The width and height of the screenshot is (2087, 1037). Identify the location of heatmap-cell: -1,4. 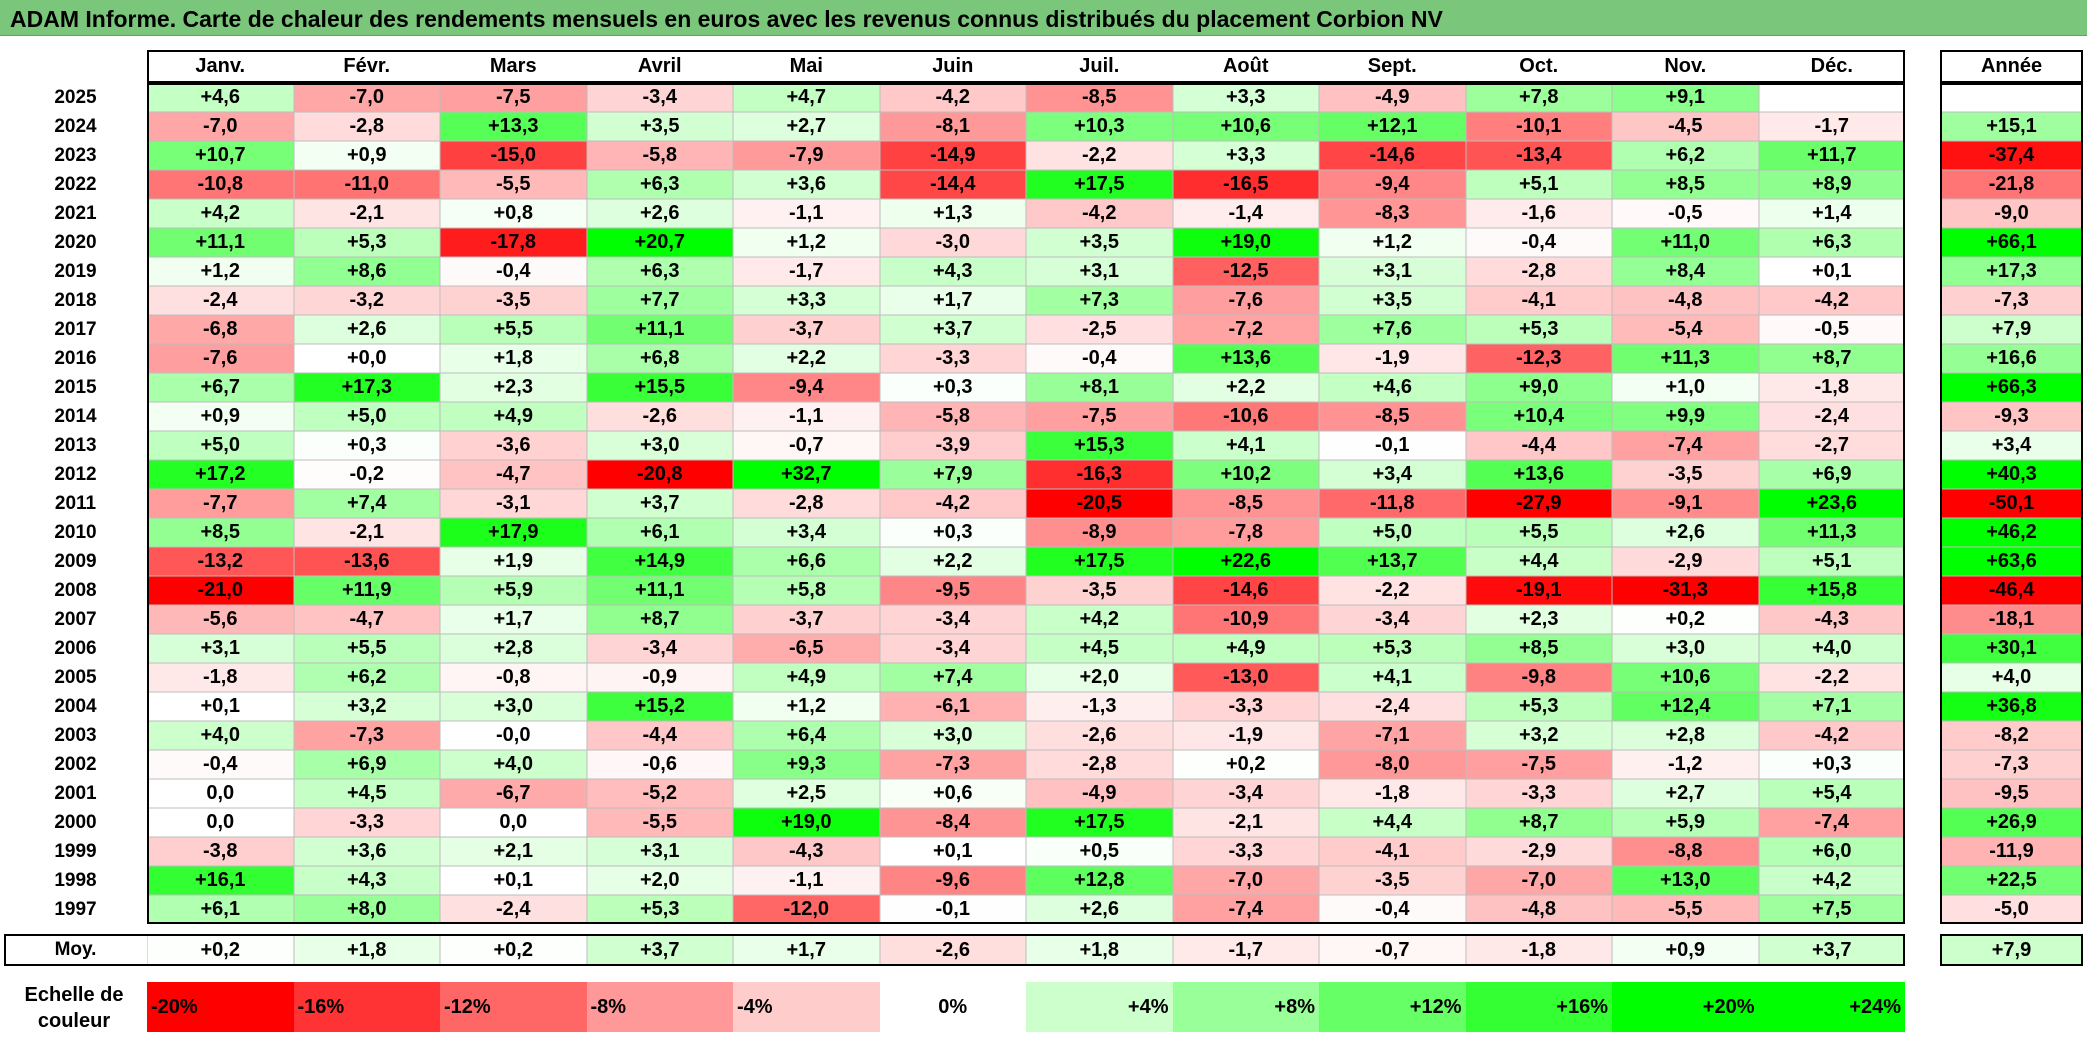
(1245, 213).